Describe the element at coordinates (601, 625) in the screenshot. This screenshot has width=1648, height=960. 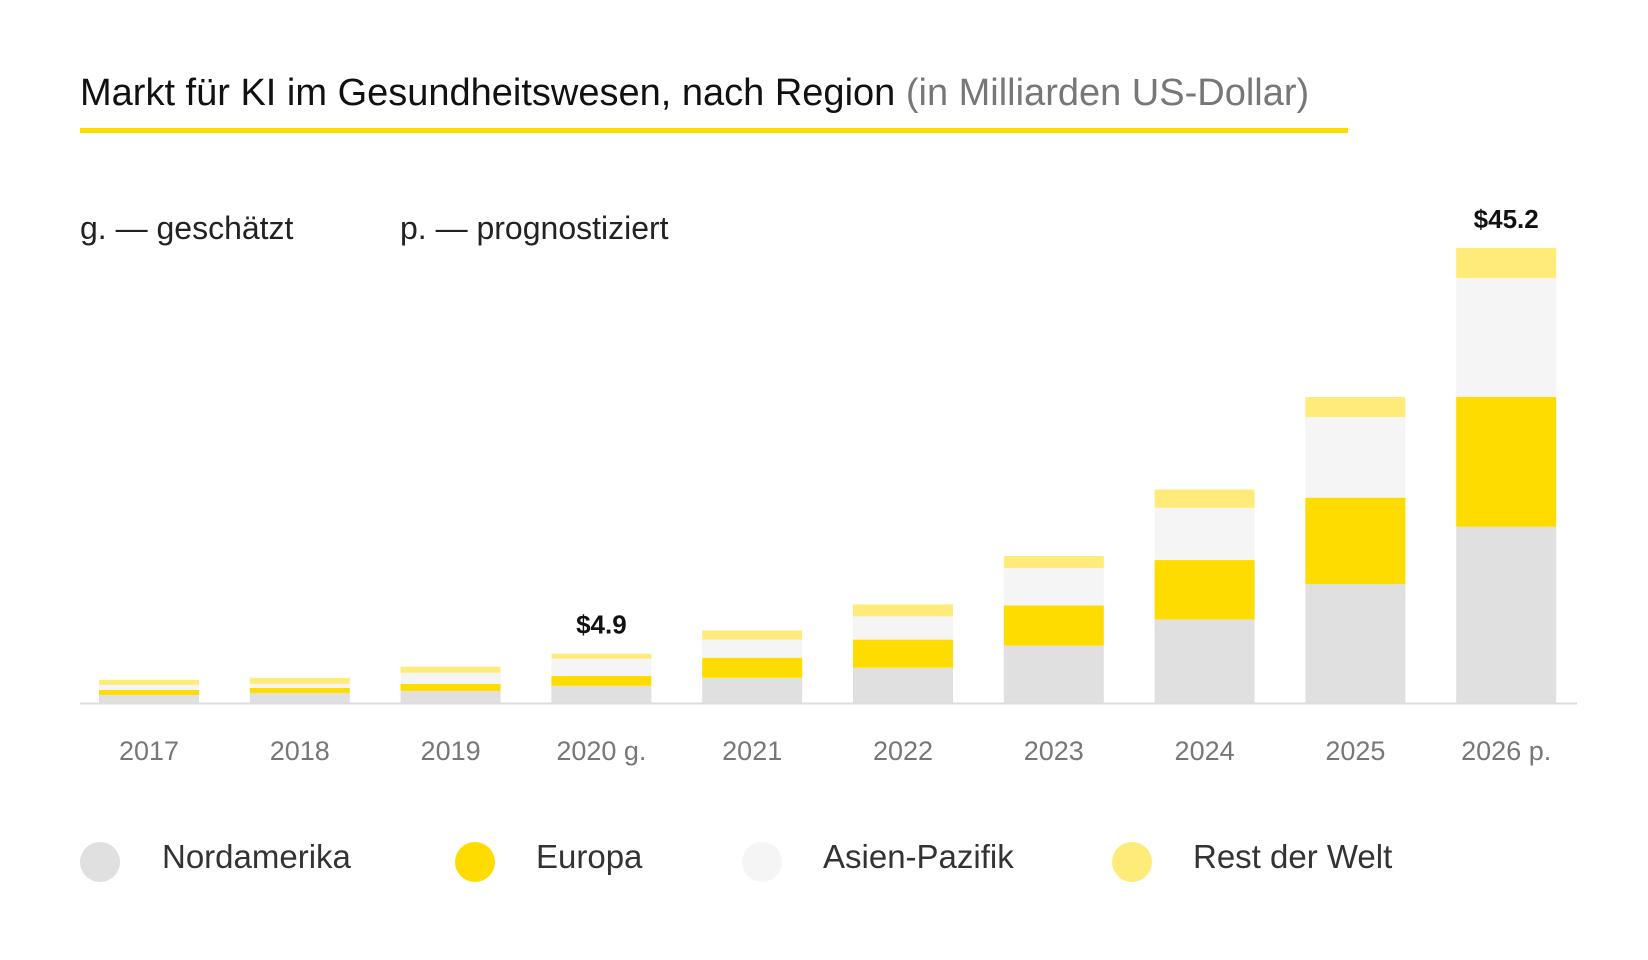
I see `data-label: $4.9` at that location.